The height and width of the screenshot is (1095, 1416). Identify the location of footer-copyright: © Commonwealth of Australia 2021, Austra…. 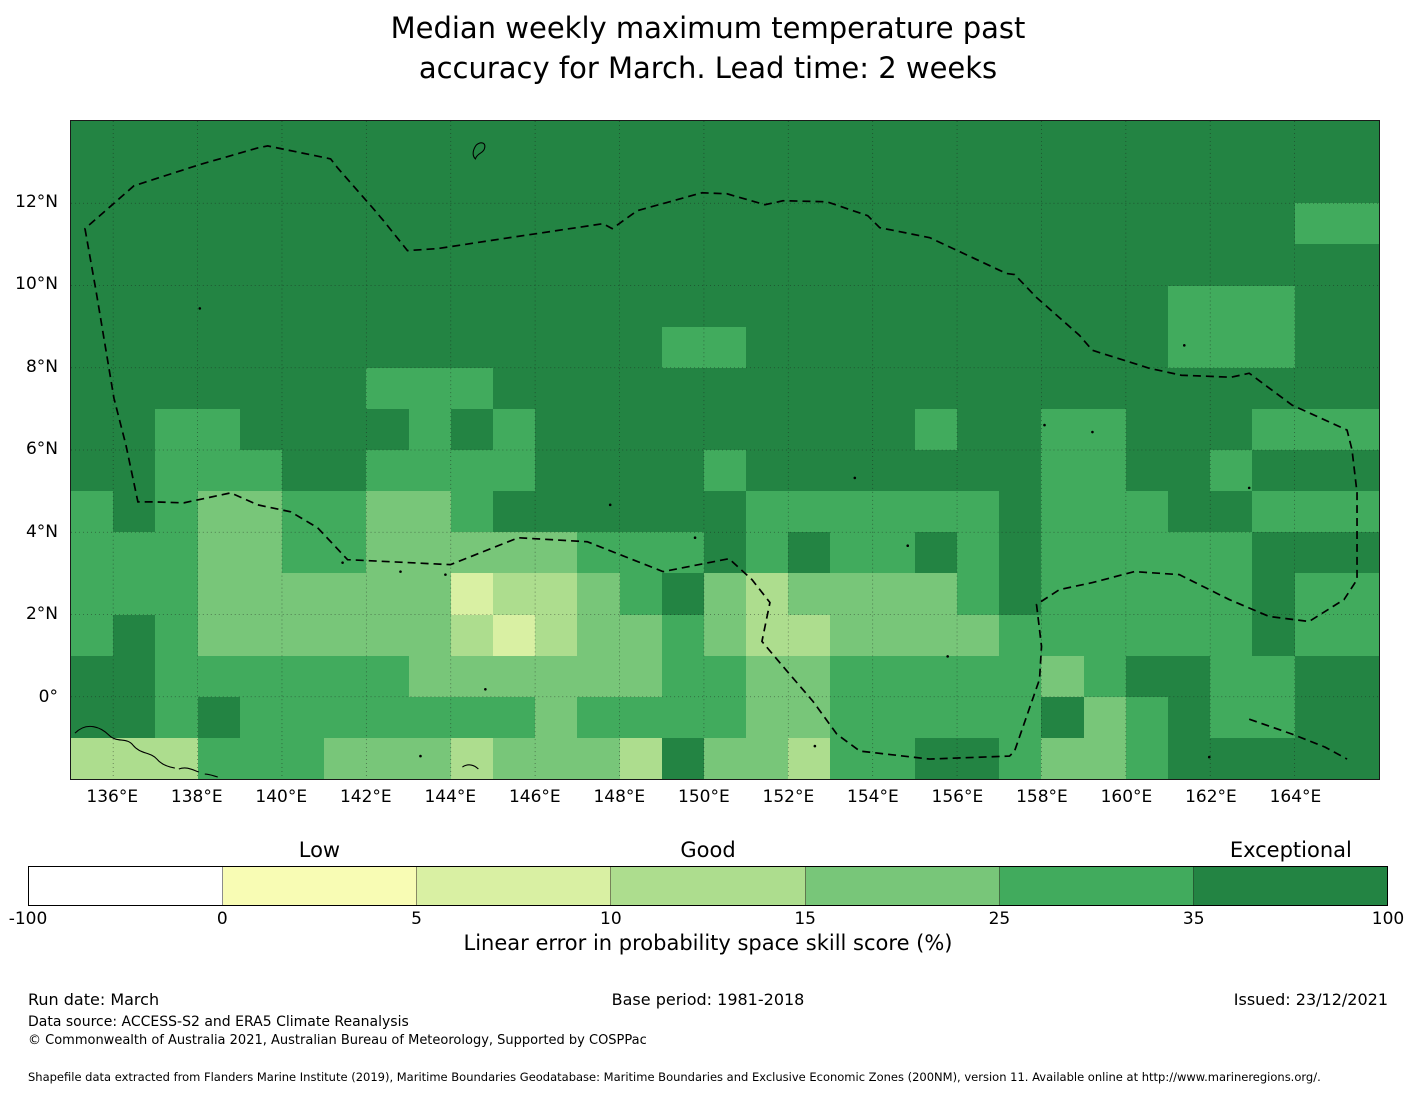
(337, 1040).